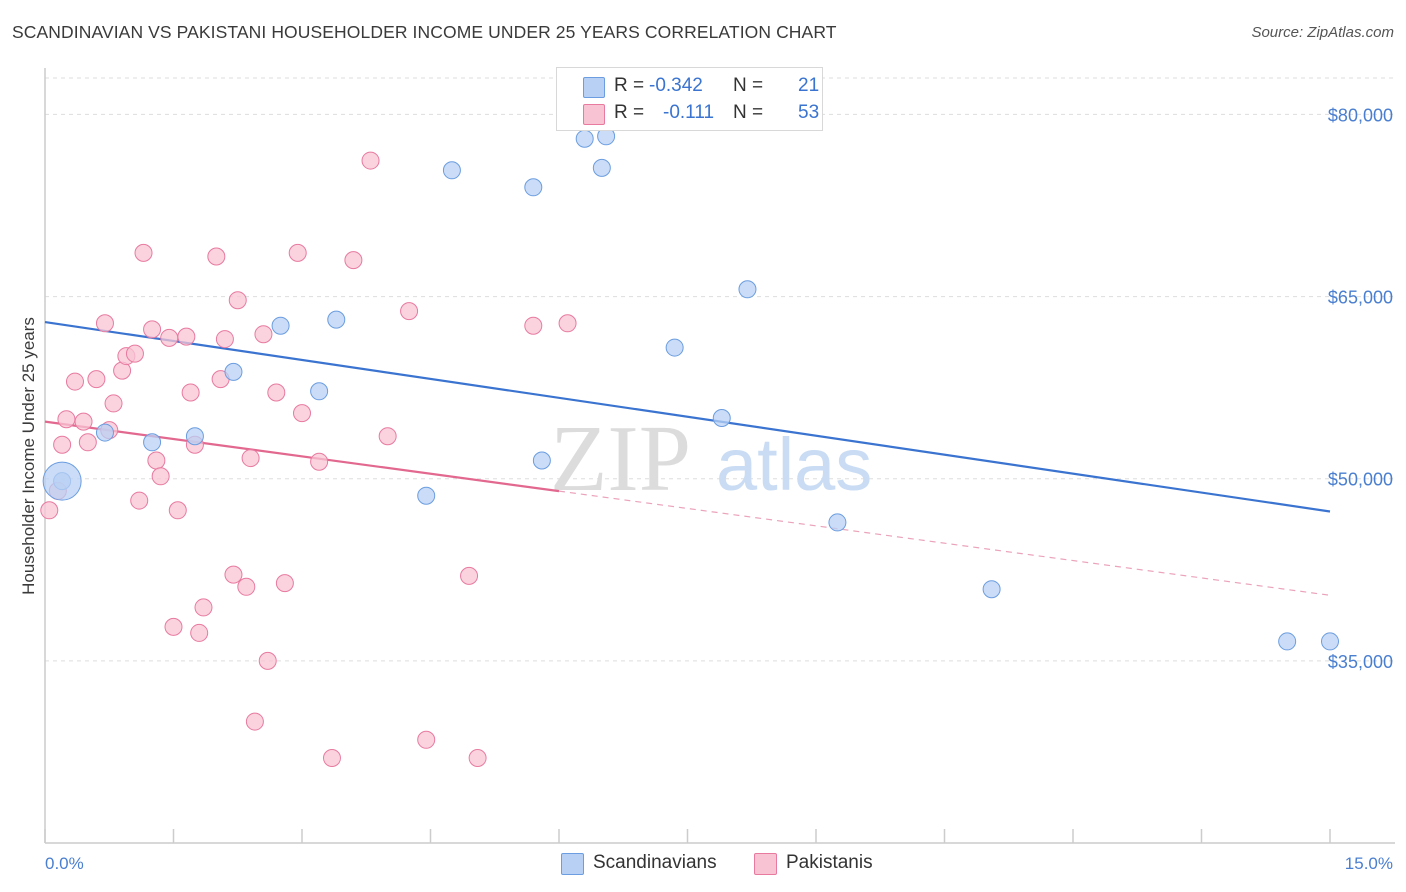 The width and height of the screenshot is (1406, 892). What do you see at coordinates (676, 85) in the screenshot?
I see `legend-r-value: -0.342` at bounding box center [676, 85].